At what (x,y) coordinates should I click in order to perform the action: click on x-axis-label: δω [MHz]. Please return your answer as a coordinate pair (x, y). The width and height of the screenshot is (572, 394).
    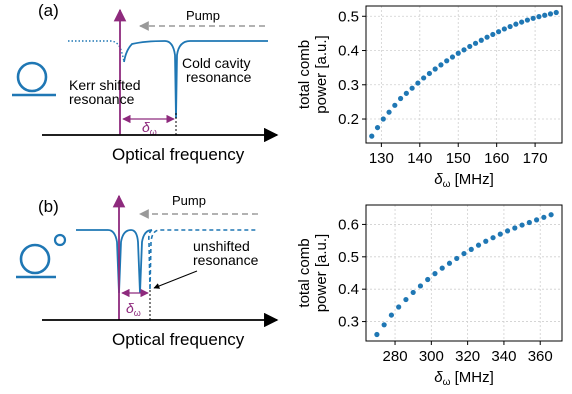
    Looking at the image, I should click on (464, 378).